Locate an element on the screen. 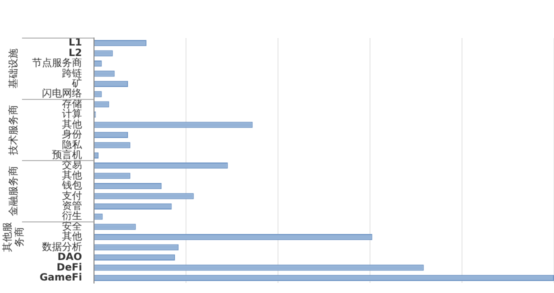 This screenshot has height=293, width=554. y-tick-label: GameFi is located at coordinates (61, 278).